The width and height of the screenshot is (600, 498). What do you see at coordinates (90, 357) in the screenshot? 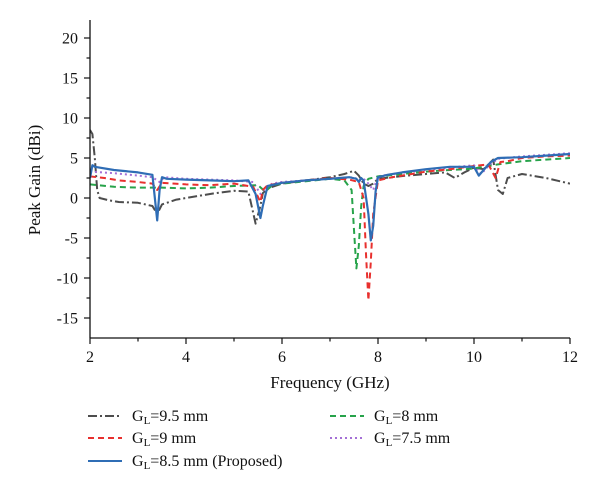
I see `x-tick-label: 2` at bounding box center [90, 357].